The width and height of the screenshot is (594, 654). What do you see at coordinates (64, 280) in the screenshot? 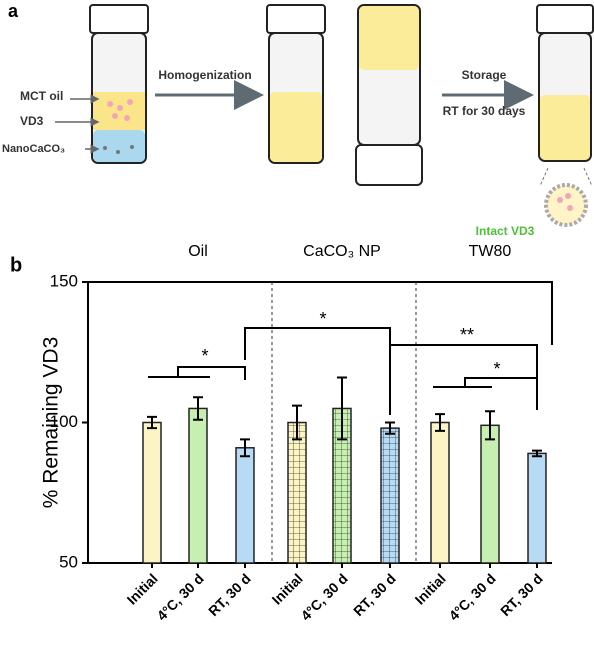
I see `y-tick-label: 150` at bounding box center [64, 280].